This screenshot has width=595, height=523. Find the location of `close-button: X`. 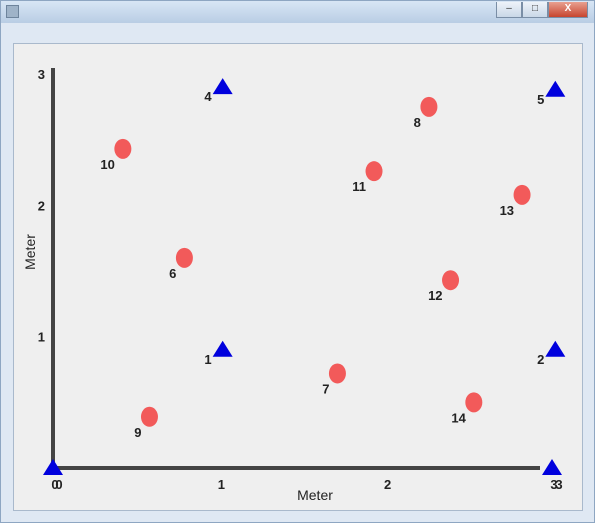

close-button: X is located at coordinates (568, 10).